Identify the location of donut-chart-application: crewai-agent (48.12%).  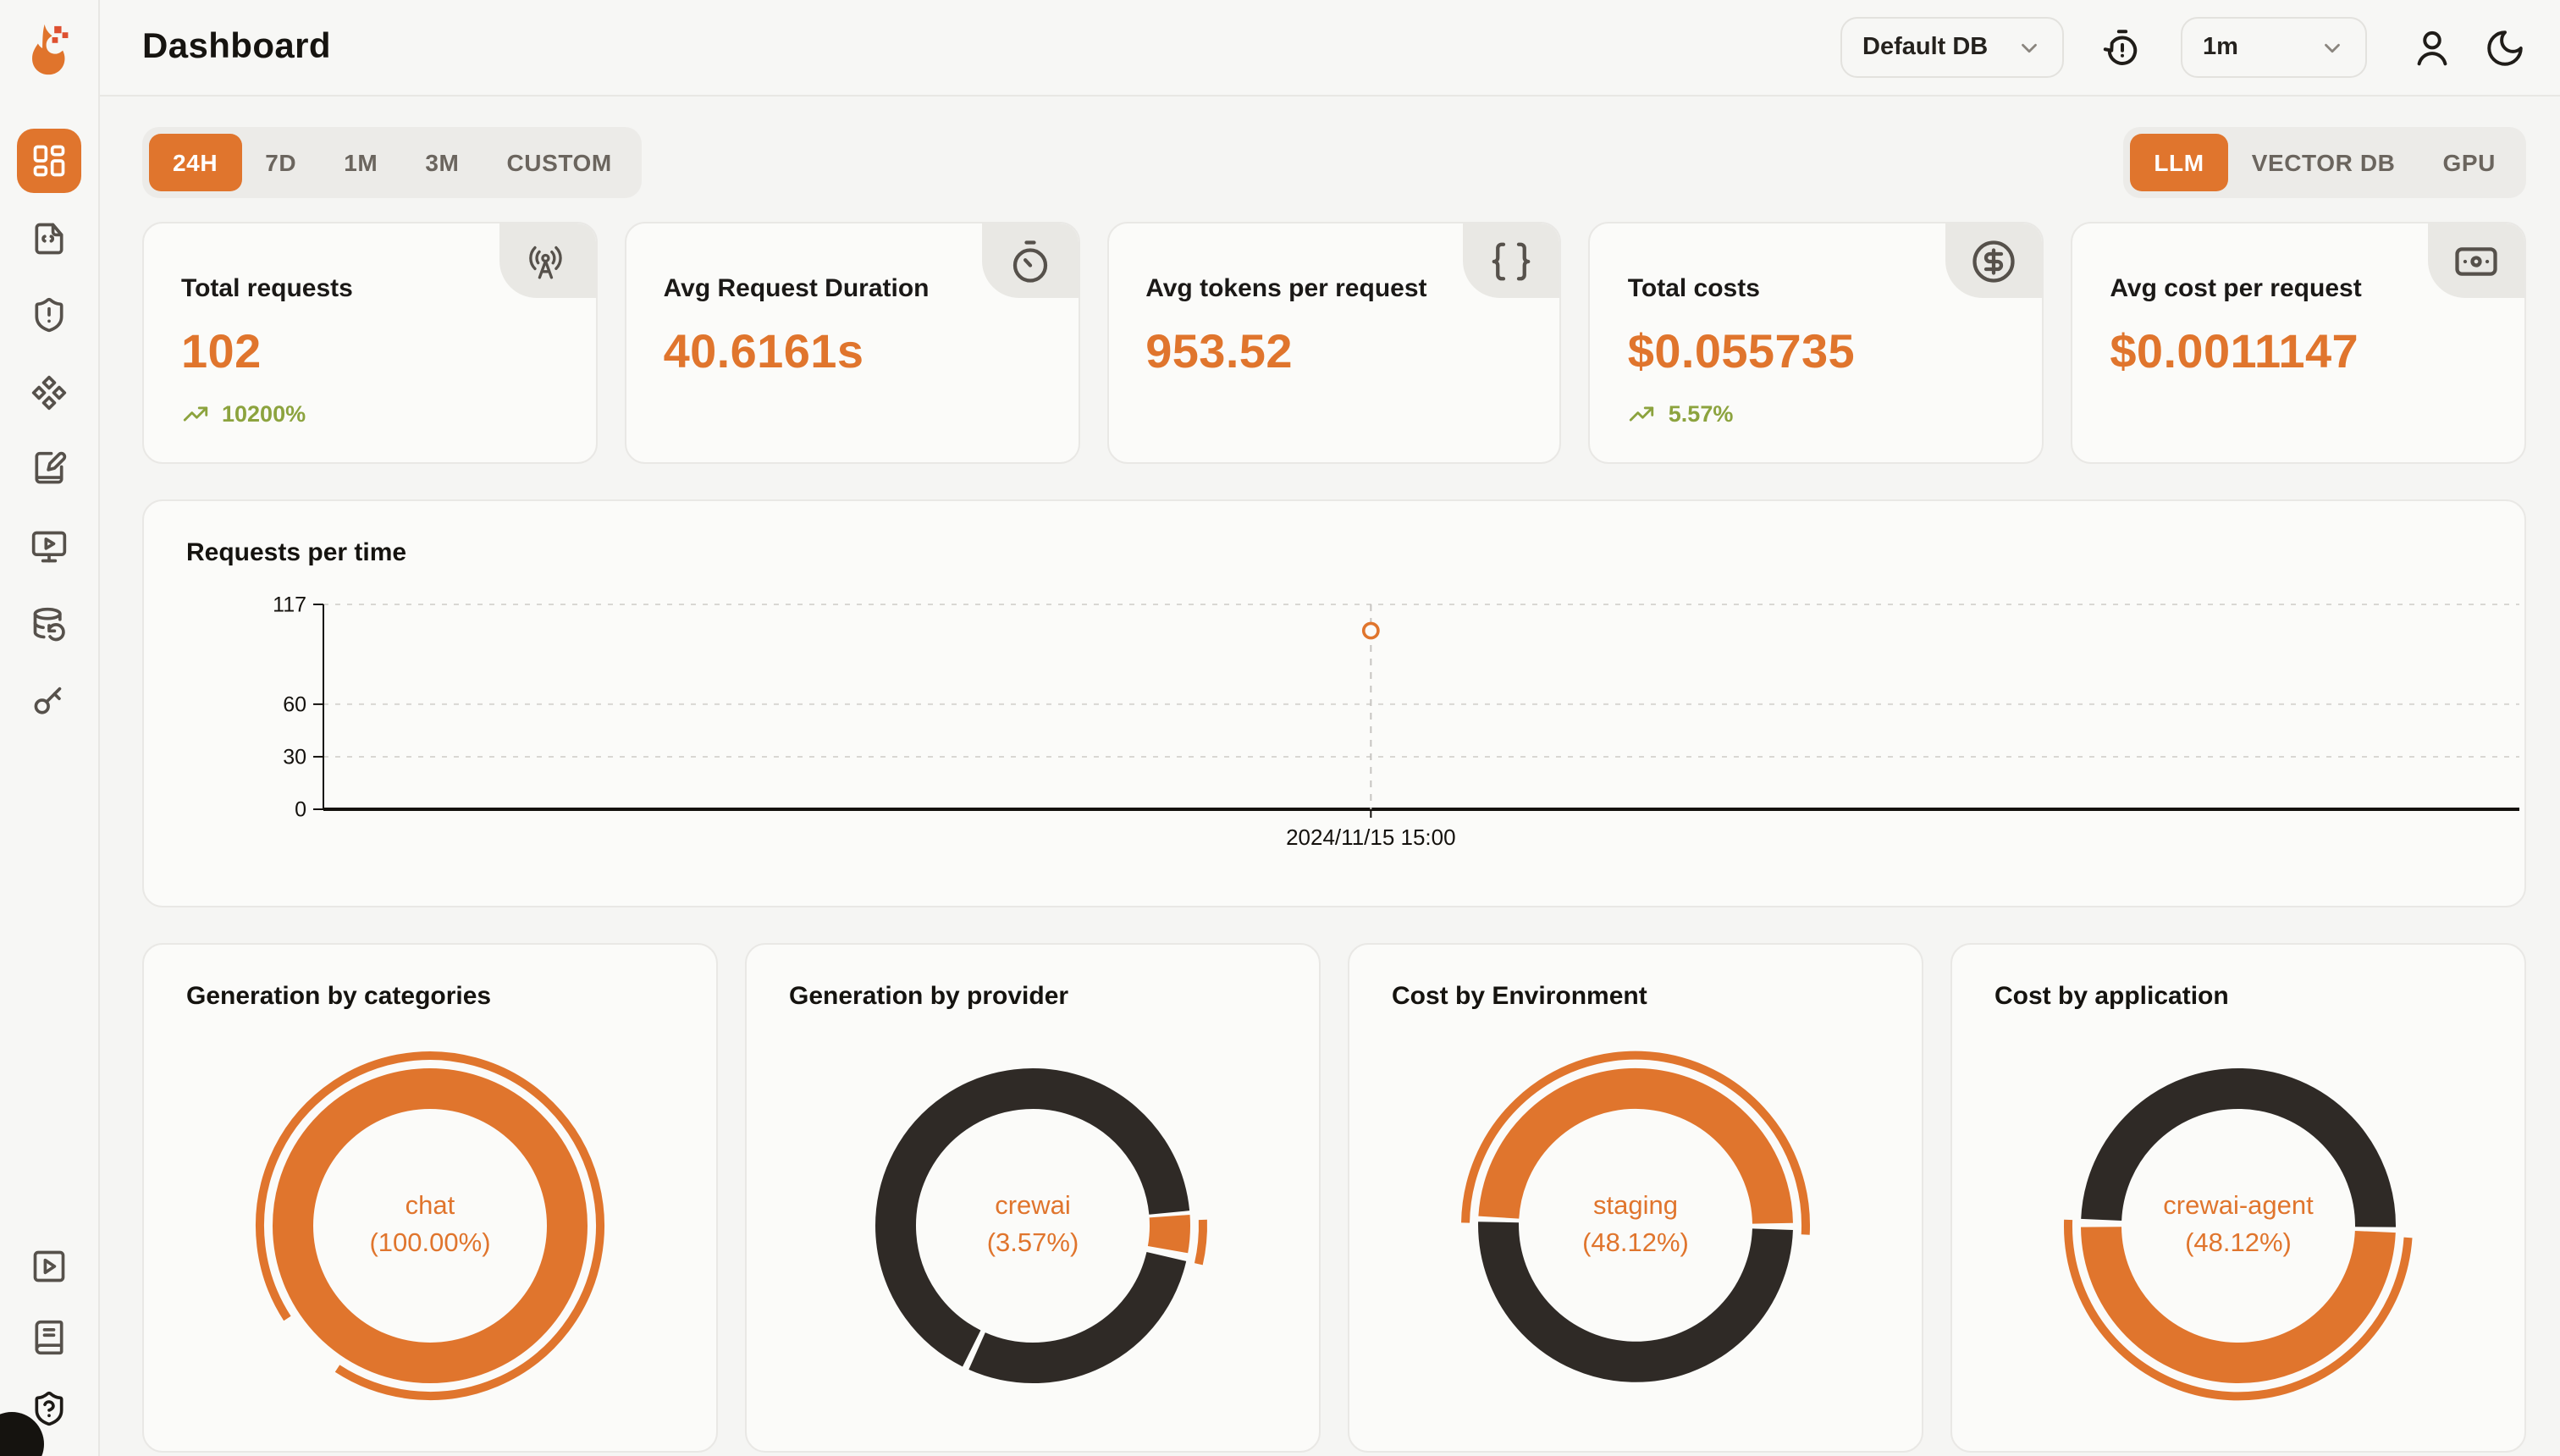
(2238, 1226).